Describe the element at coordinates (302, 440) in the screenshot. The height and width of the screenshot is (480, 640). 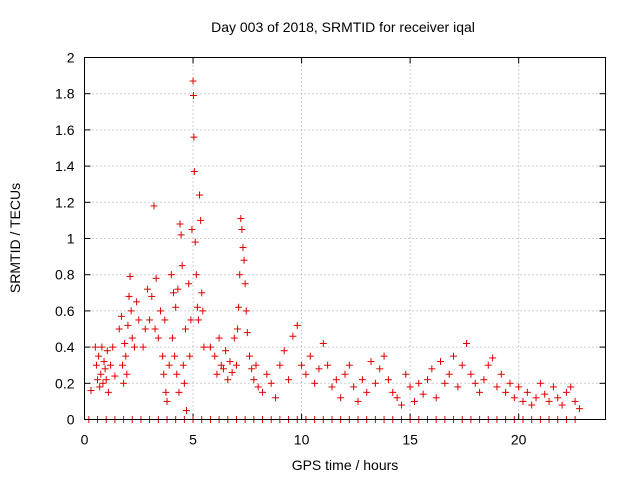
I see `x-tick-label: 10` at that location.